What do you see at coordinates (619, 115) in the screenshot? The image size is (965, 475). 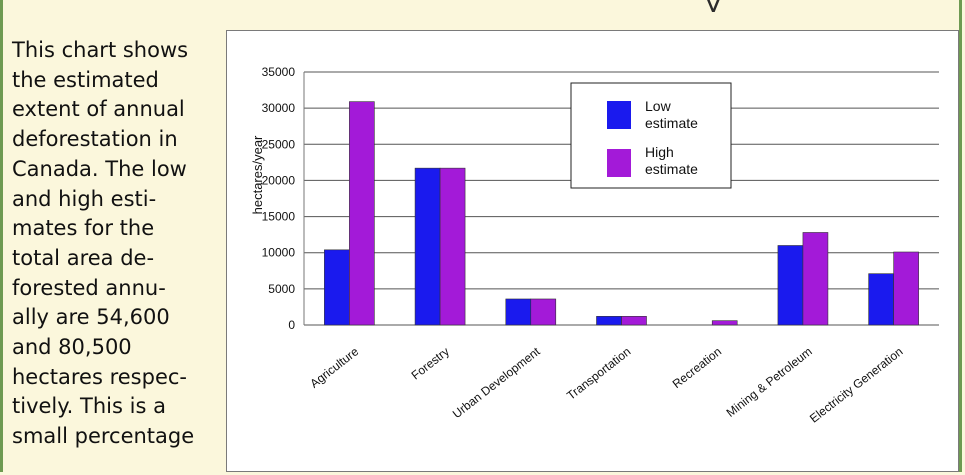 I see `legend-swatch-low` at bounding box center [619, 115].